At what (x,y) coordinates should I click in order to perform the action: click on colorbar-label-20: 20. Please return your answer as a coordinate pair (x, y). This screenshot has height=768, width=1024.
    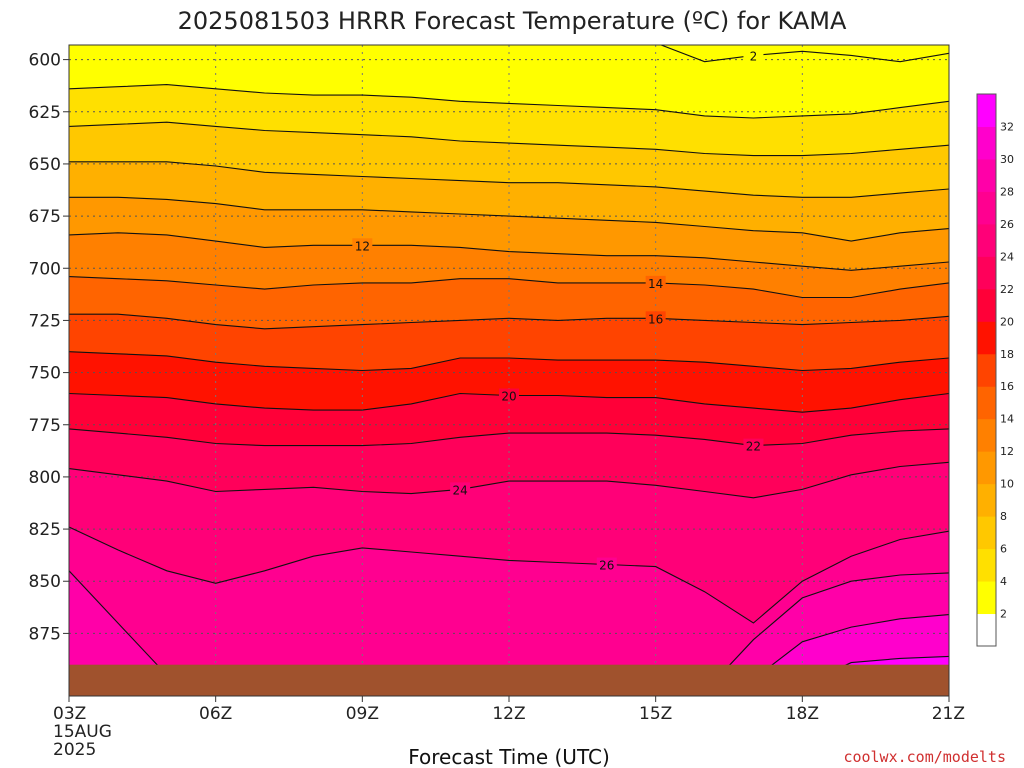
    Looking at the image, I should click on (1007, 321).